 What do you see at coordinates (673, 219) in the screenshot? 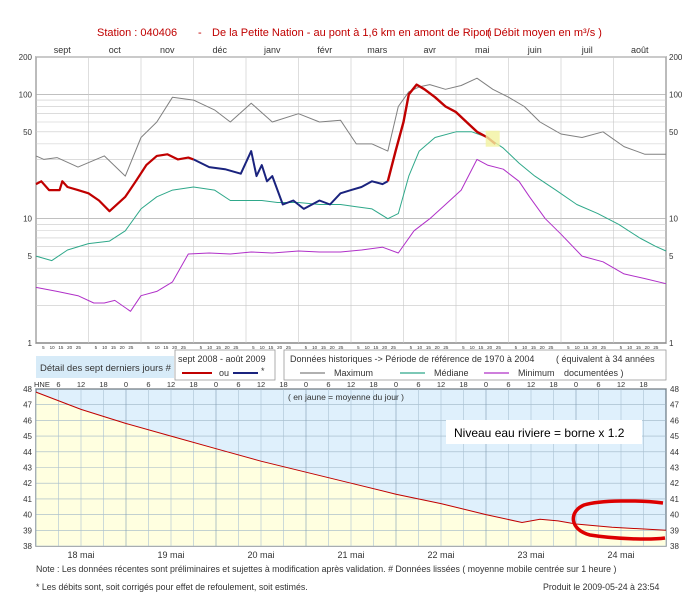
I see `flow-ytick-right: 10` at bounding box center [673, 219].